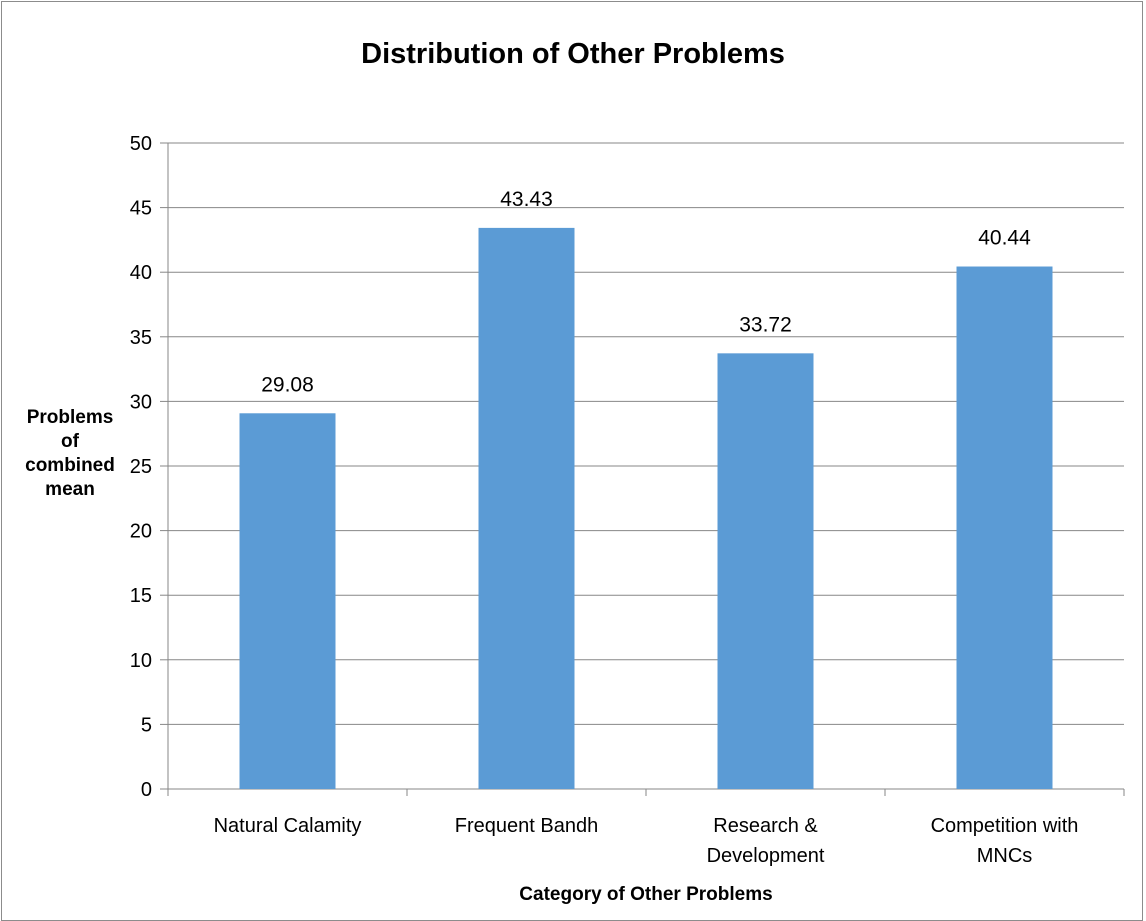 The image size is (1146, 921). What do you see at coordinates (141, 144) in the screenshot?
I see `y-tick-label: 50` at bounding box center [141, 144].